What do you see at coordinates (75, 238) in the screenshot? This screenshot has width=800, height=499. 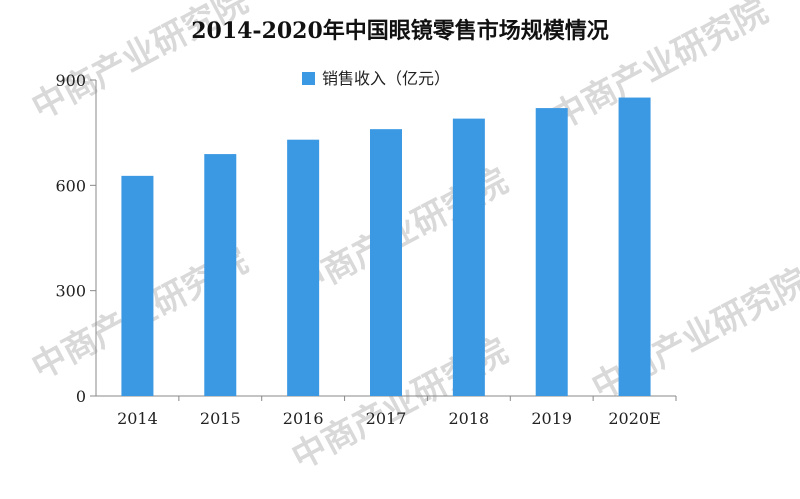 I see `y-axis-ticks: 0 300 600 900` at bounding box center [75, 238].